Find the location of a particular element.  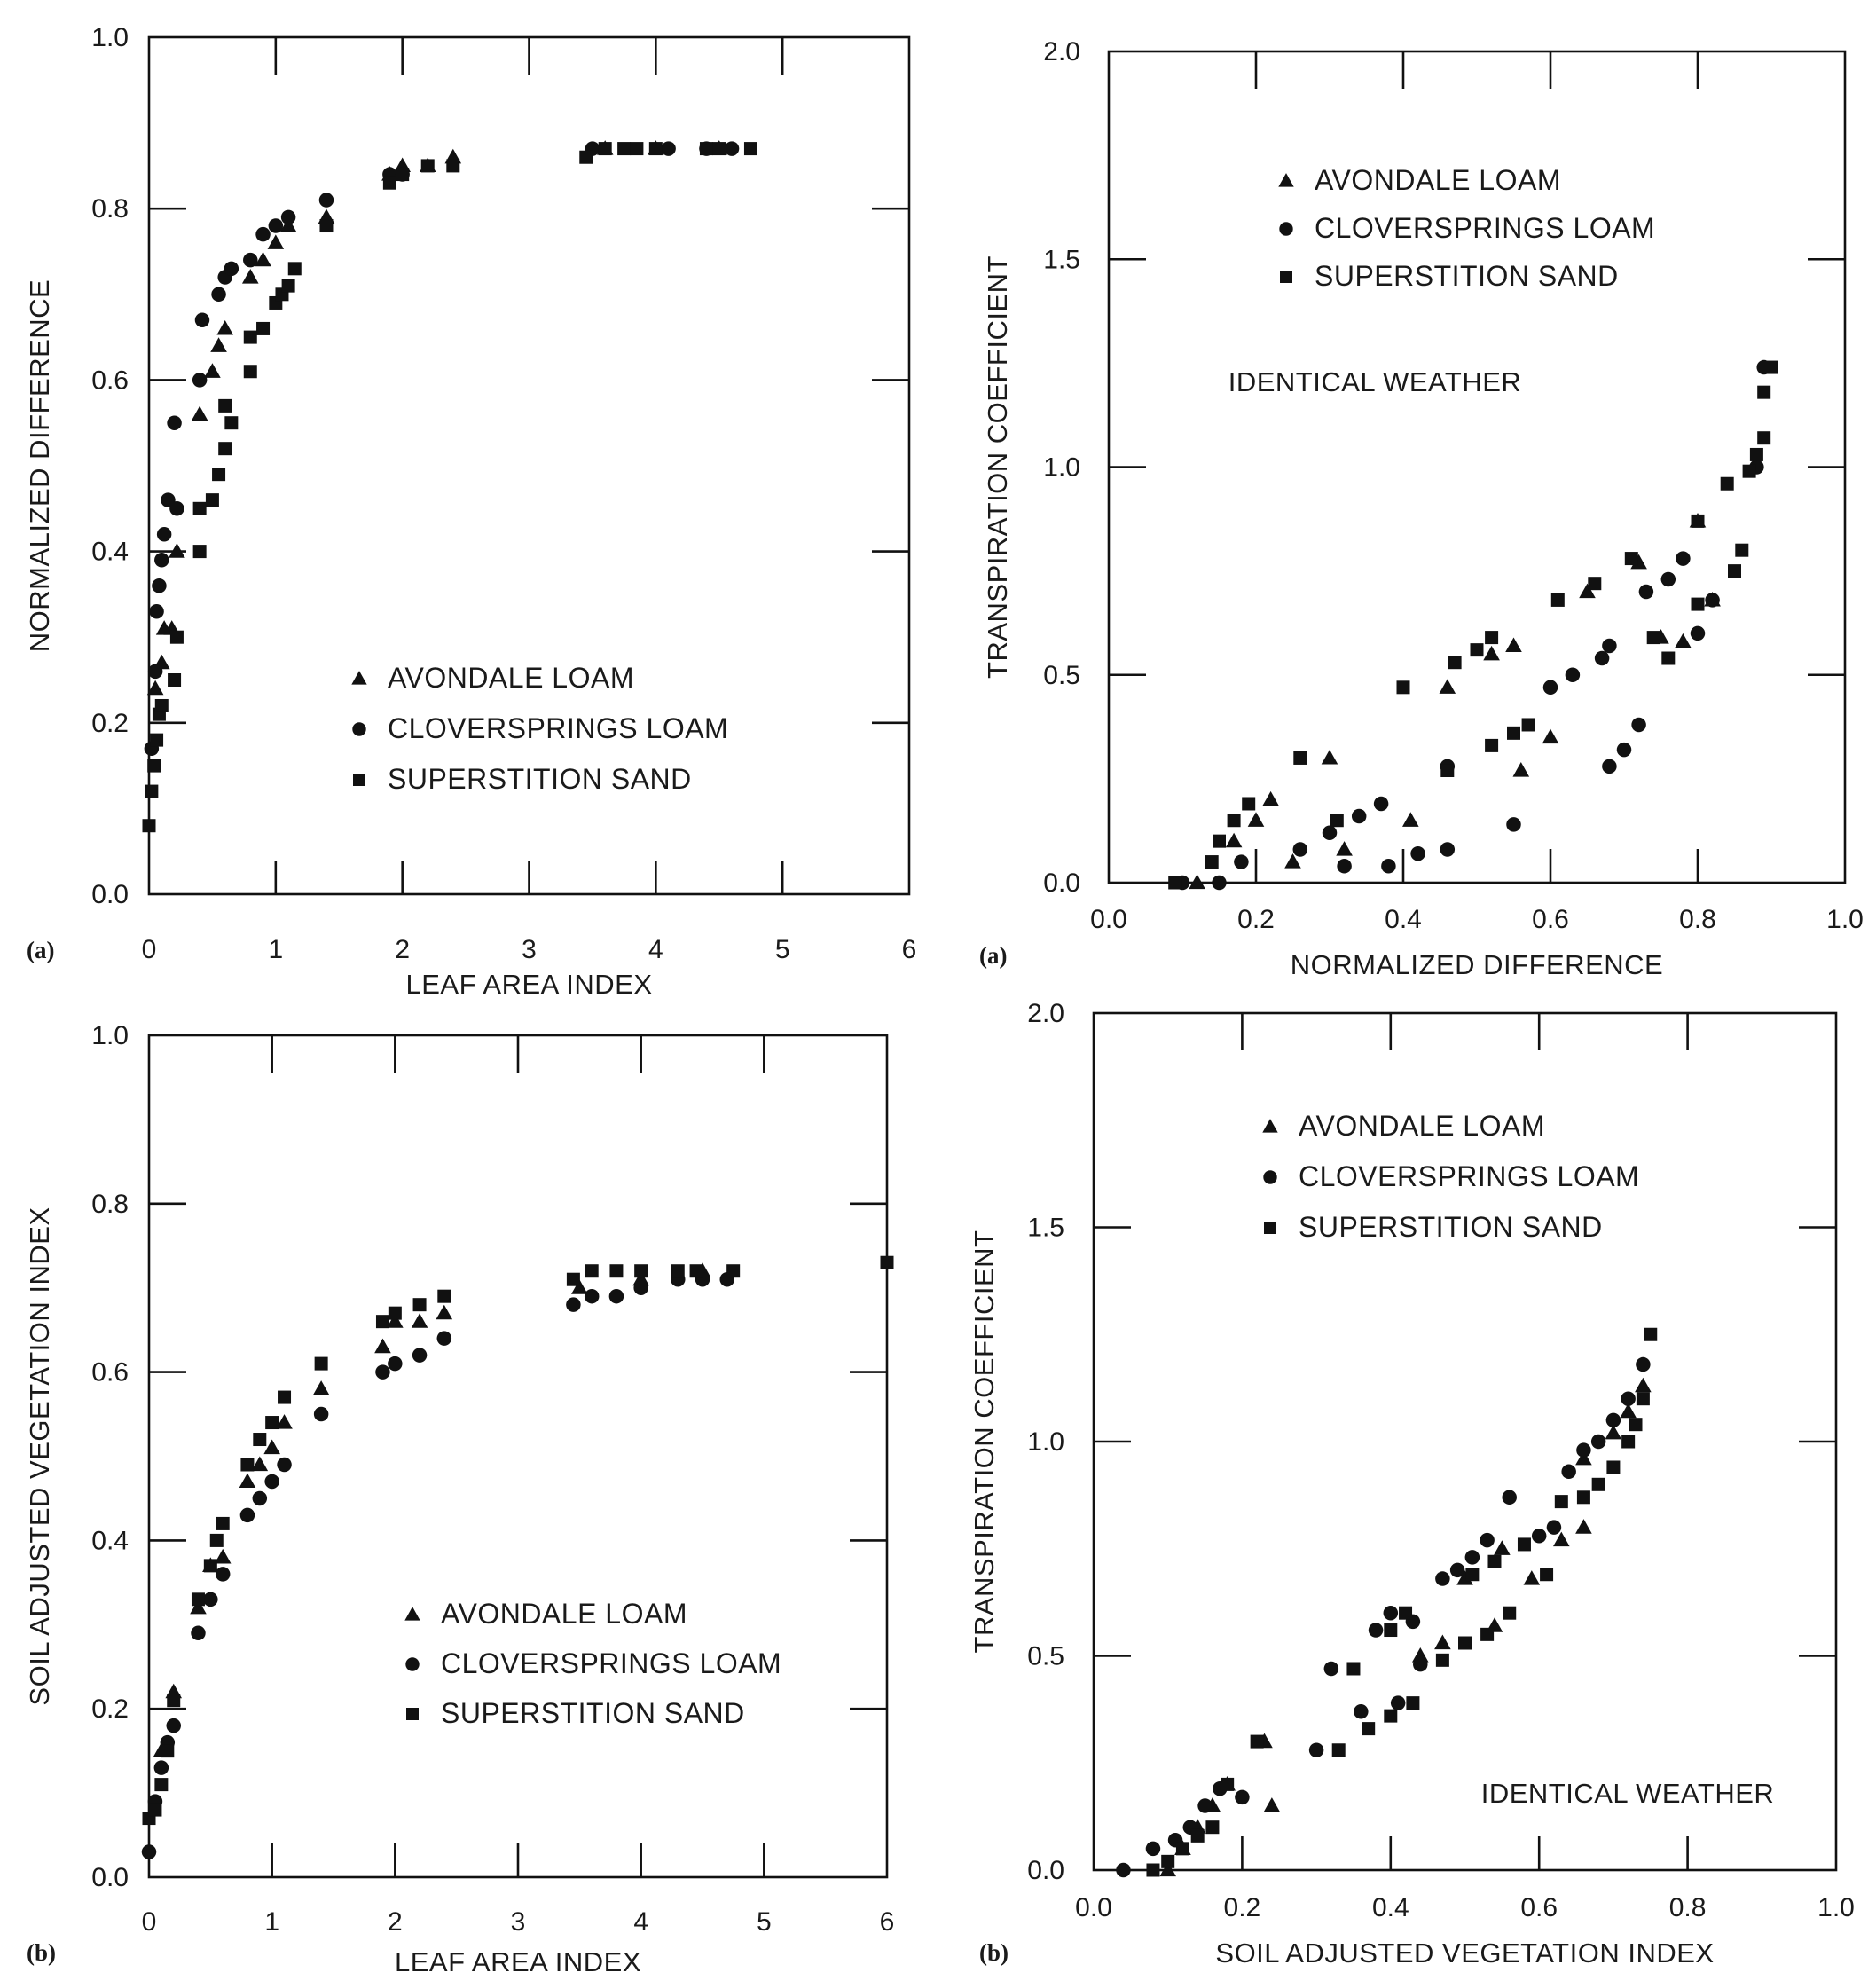

x-tick-label: 0.6 is located at coordinates (1539, 1908).